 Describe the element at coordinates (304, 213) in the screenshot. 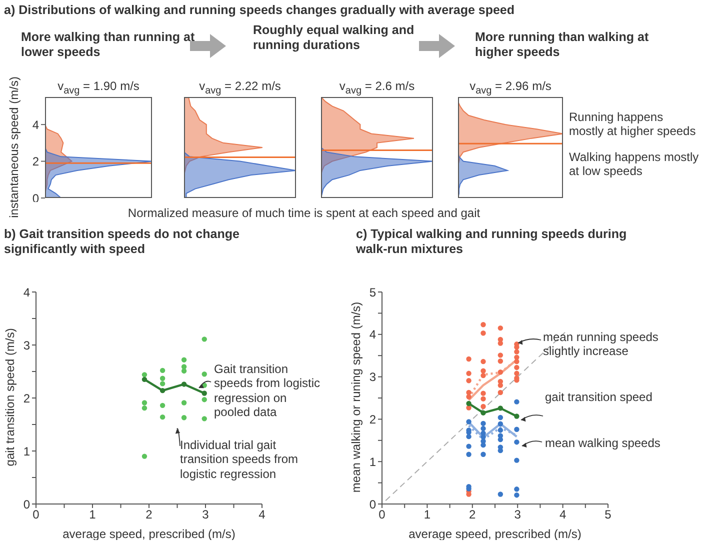

I see `x-axis-title: Normalized measure of much time is spent at each speed and gait` at that location.